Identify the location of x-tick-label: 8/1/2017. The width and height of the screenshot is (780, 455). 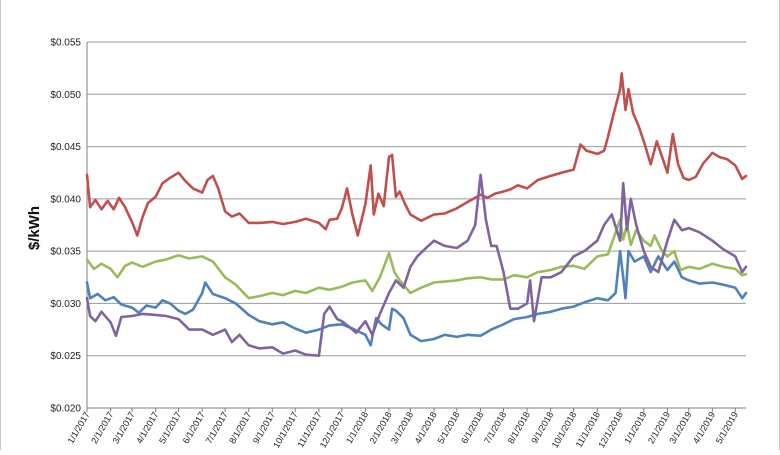
(240, 427).